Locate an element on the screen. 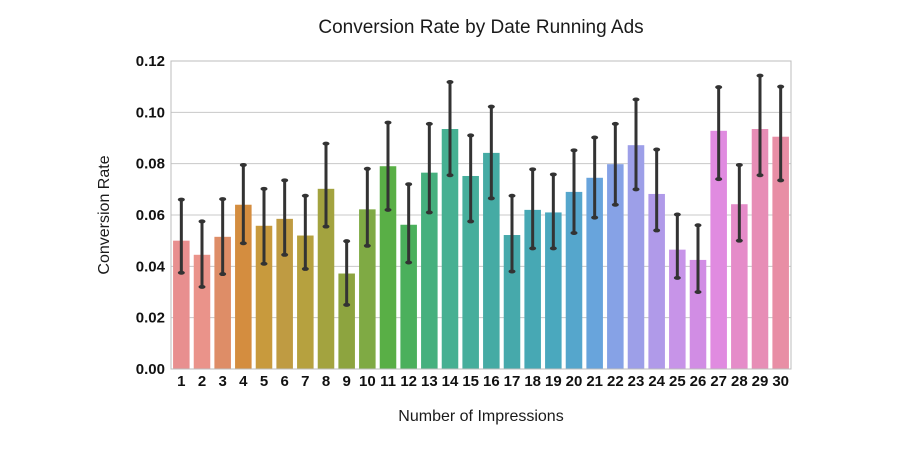 This screenshot has width=900, height=460. x-tick-label: 14 is located at coordinates (450, 381).